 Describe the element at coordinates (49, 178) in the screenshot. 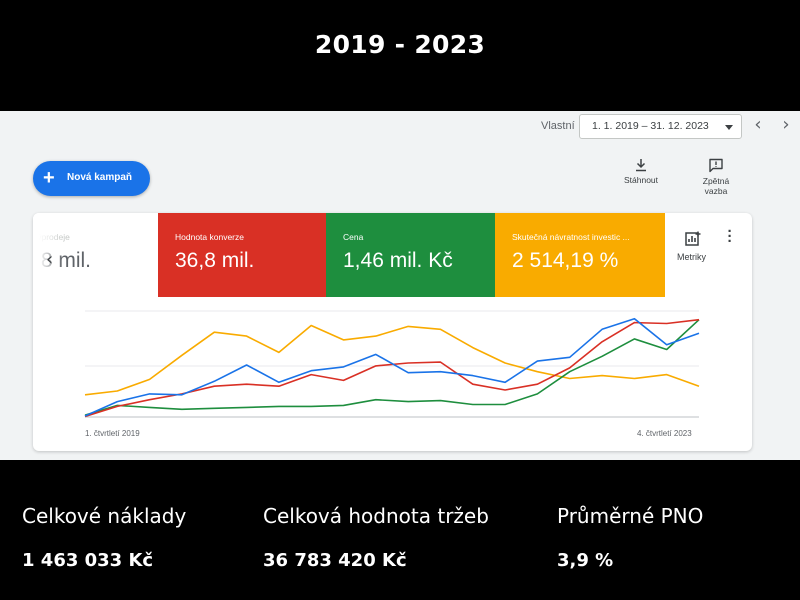

I see `plus-icon: +` at that location.